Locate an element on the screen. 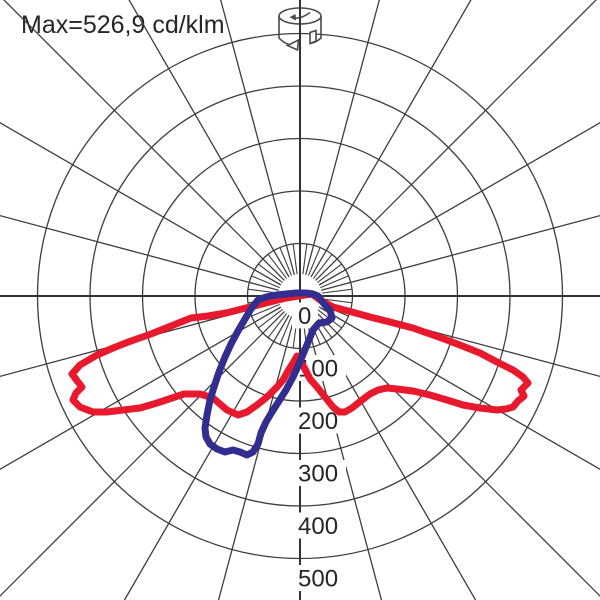 This screenshot has width=600, height=600. radial-scale-label: 400 is located at coordinates (318, 526).